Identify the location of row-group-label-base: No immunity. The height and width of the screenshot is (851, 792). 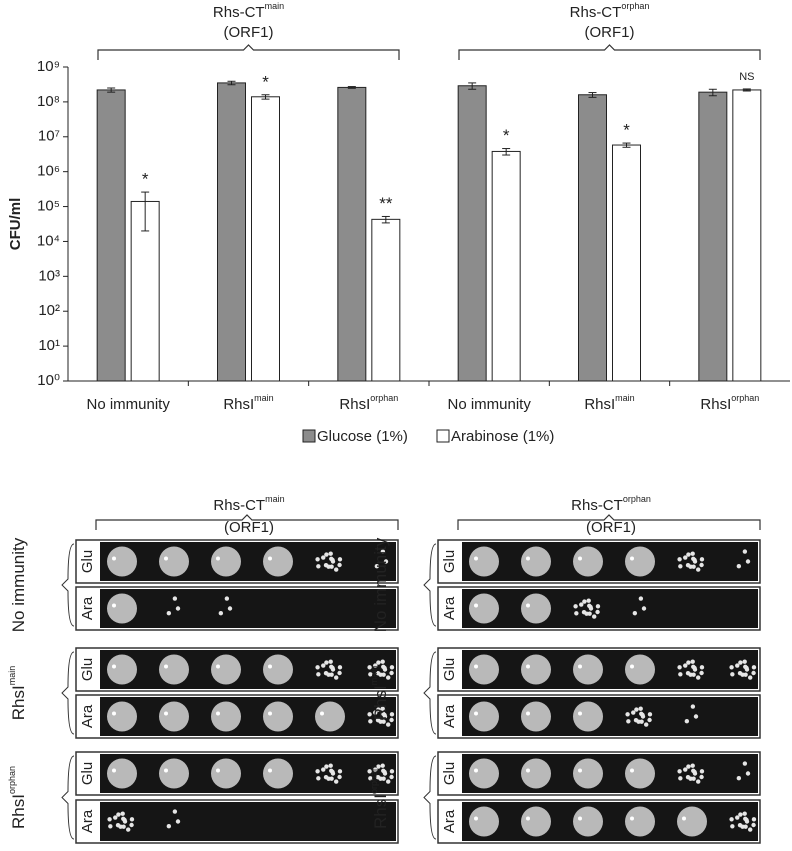
(18, 584).